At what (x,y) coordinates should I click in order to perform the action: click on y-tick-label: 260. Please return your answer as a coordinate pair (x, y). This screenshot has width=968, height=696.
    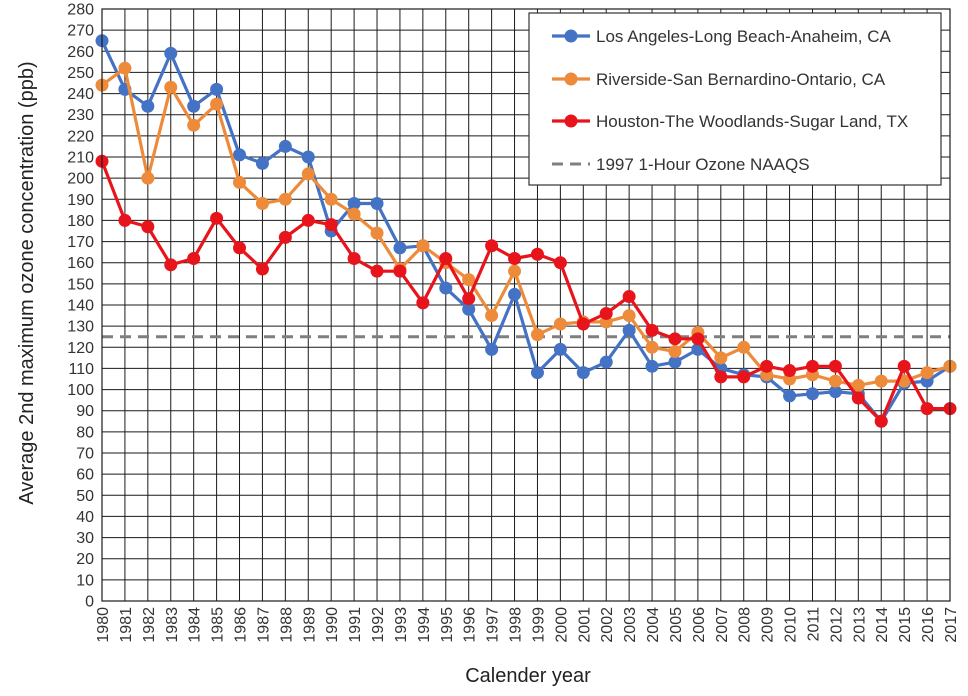
    Looking at the image, I should click on (80, 52).